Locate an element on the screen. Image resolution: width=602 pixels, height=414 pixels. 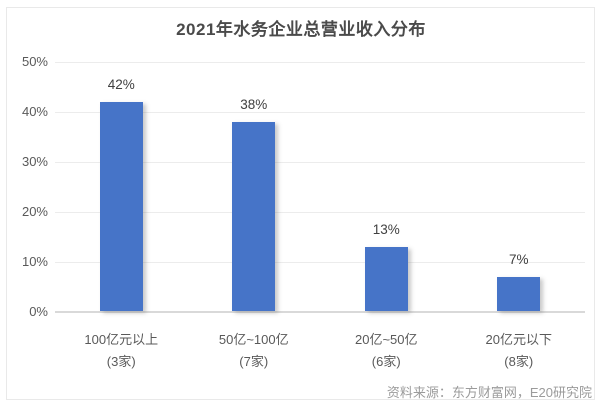
category-count: (6家) is located at coordinates (386, 361).